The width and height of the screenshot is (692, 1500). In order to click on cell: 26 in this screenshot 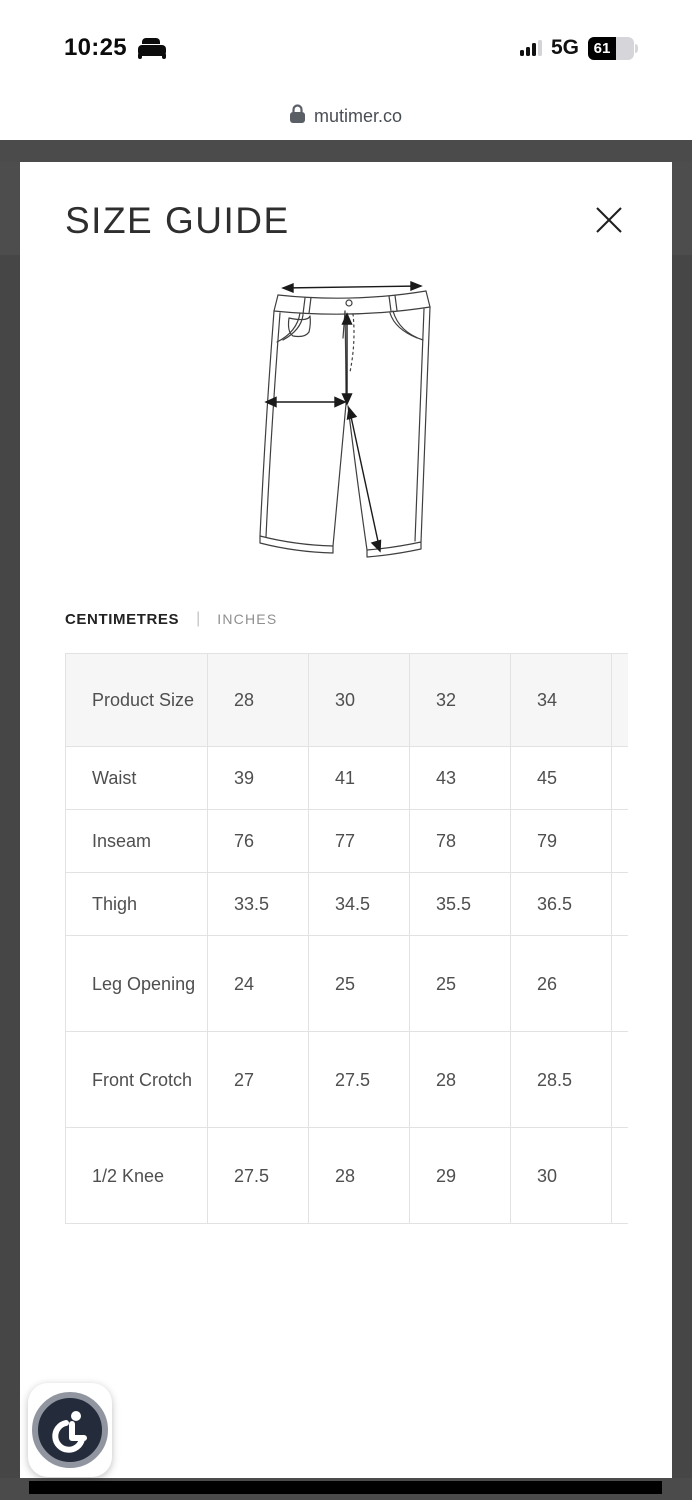, I will do `click(561, 983)`.